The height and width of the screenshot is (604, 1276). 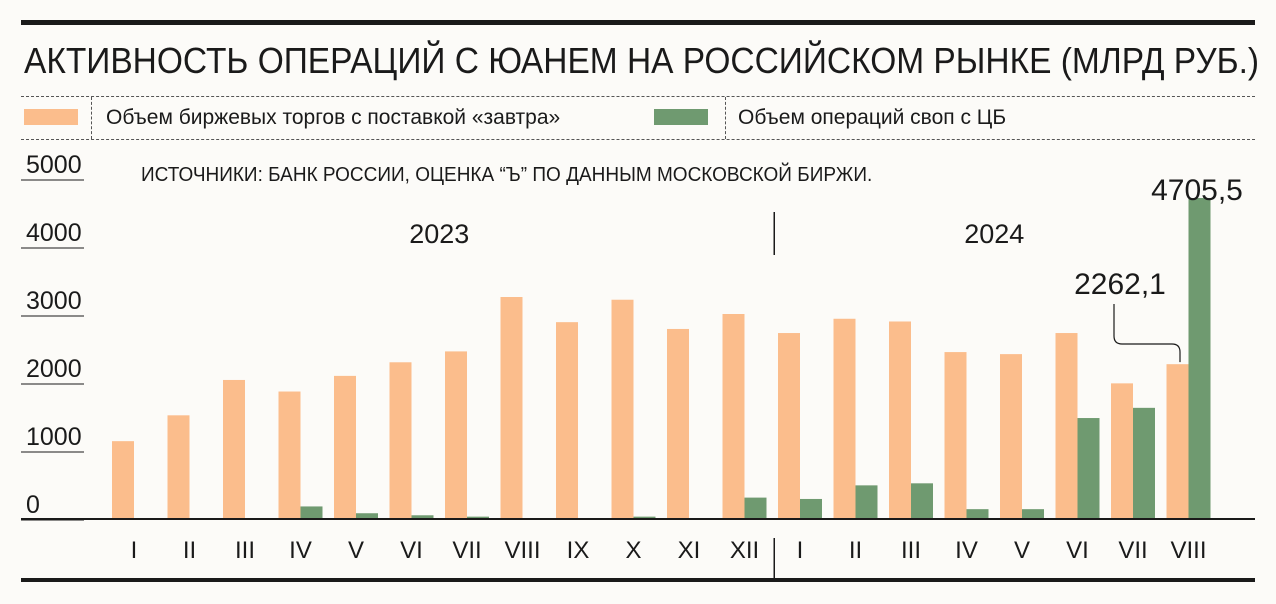 I want to click on year-label: 2023, so click(x=439, y=234).